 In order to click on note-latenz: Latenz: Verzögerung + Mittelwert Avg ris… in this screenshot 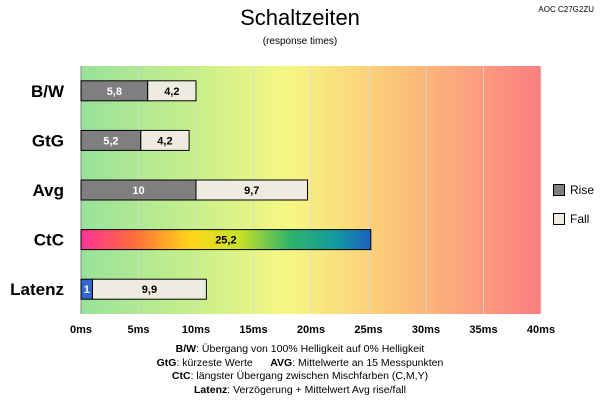, I will do `click(300, 389)`.